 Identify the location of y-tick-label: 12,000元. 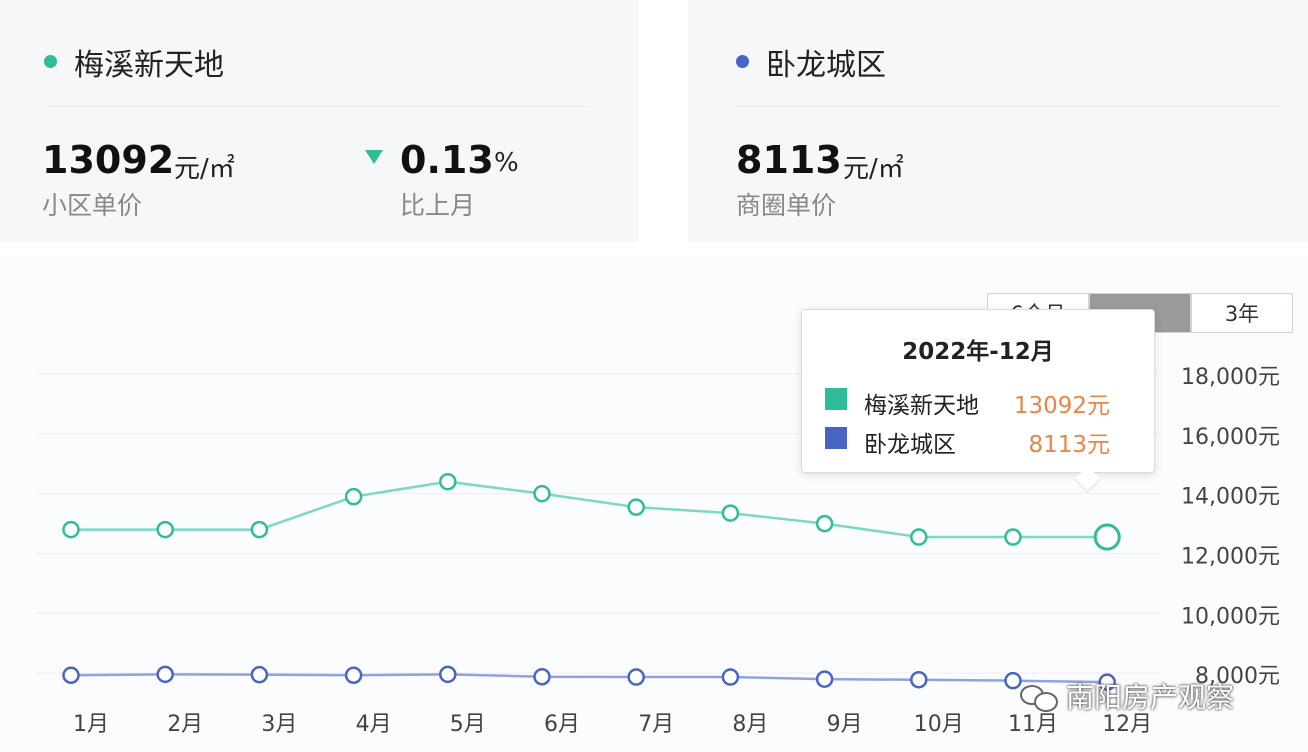
(1230, 557).